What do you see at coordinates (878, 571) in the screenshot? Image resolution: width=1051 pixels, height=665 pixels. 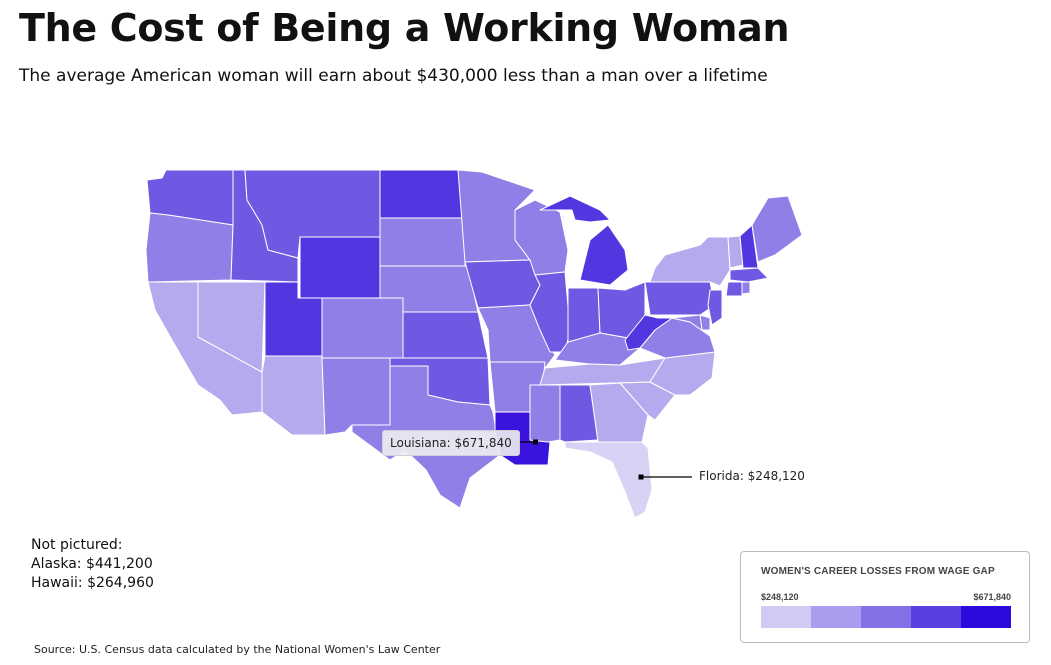 I see `legend-title: WOMEN'S CAREER LOSSES FROM WAGE GAP` at bounding box center [878, 571].